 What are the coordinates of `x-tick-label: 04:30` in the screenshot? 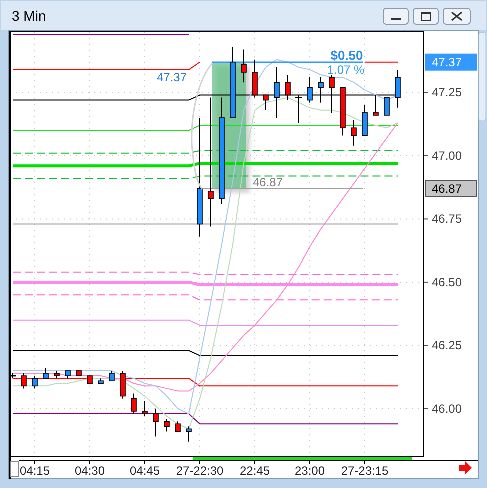 It's located at (90, 471).